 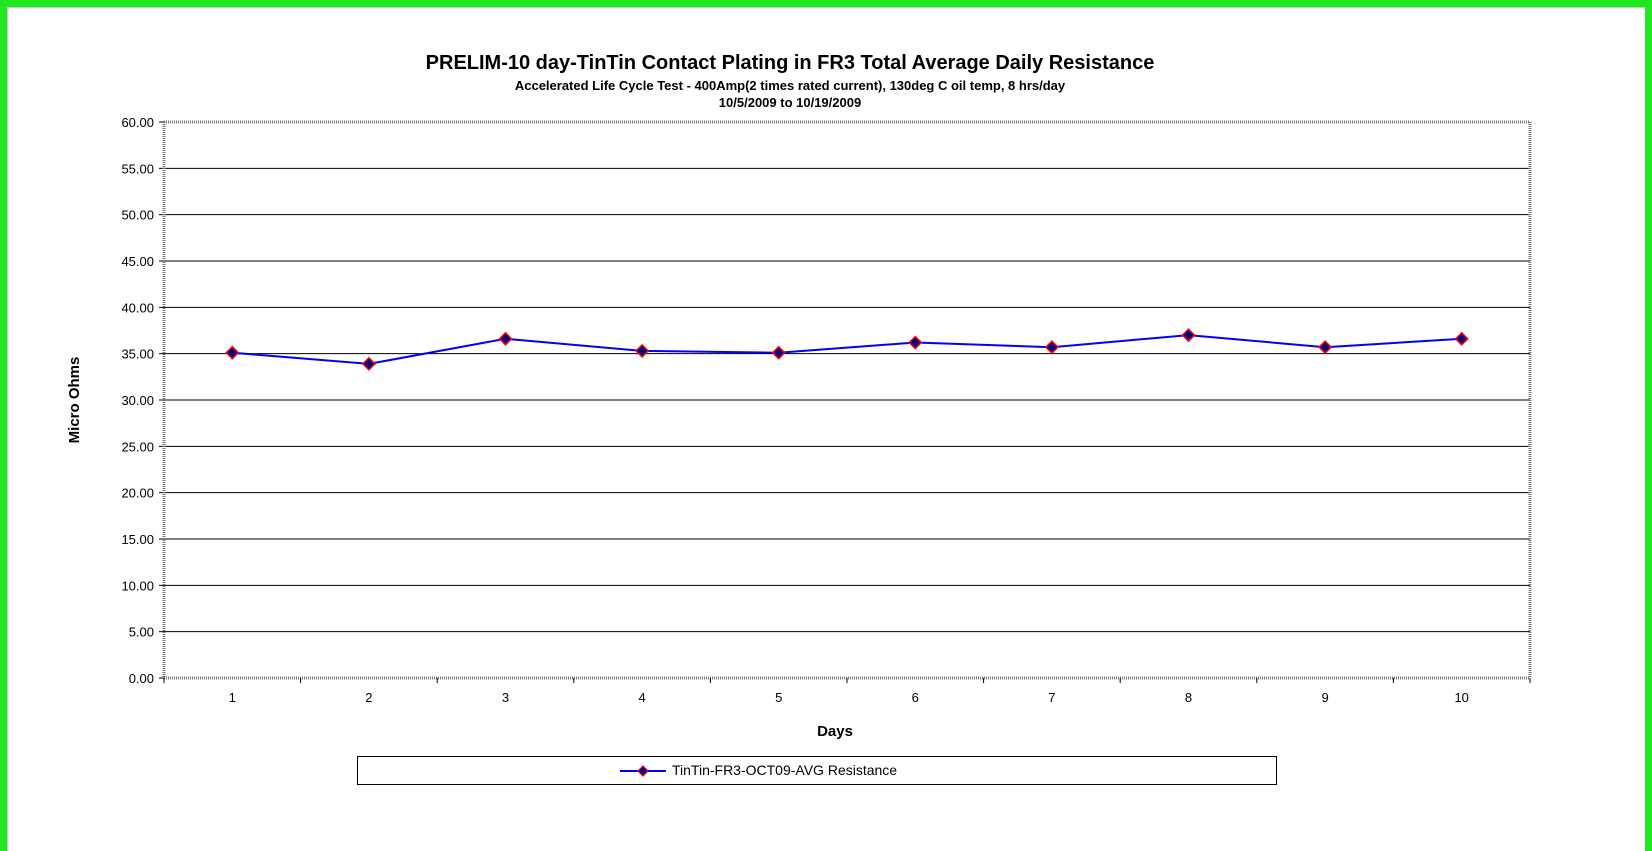 What do you see at coordinates (232, 697) in the screenshot?
I see `x-tick-label: 1` at bounding box center [232, 697].